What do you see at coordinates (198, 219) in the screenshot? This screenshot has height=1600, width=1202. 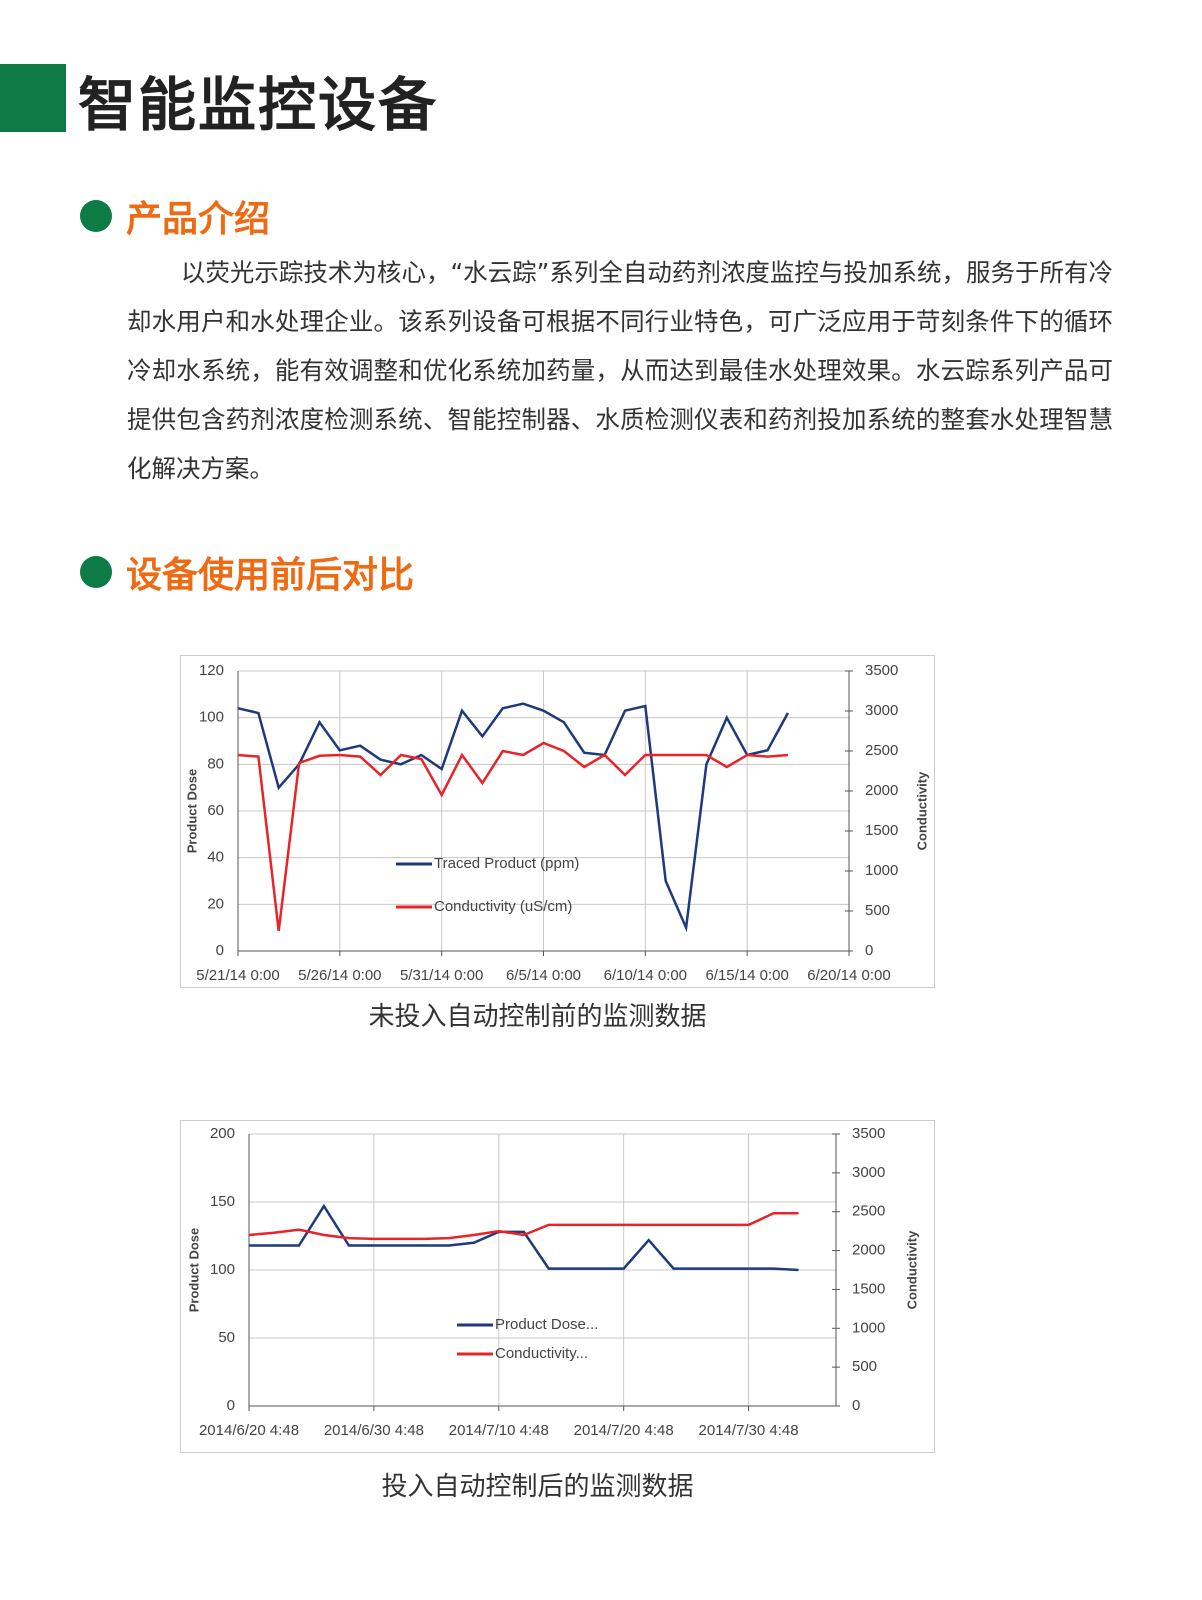 I see `section-title: 产品介绍` at bounding box center [198, 219].